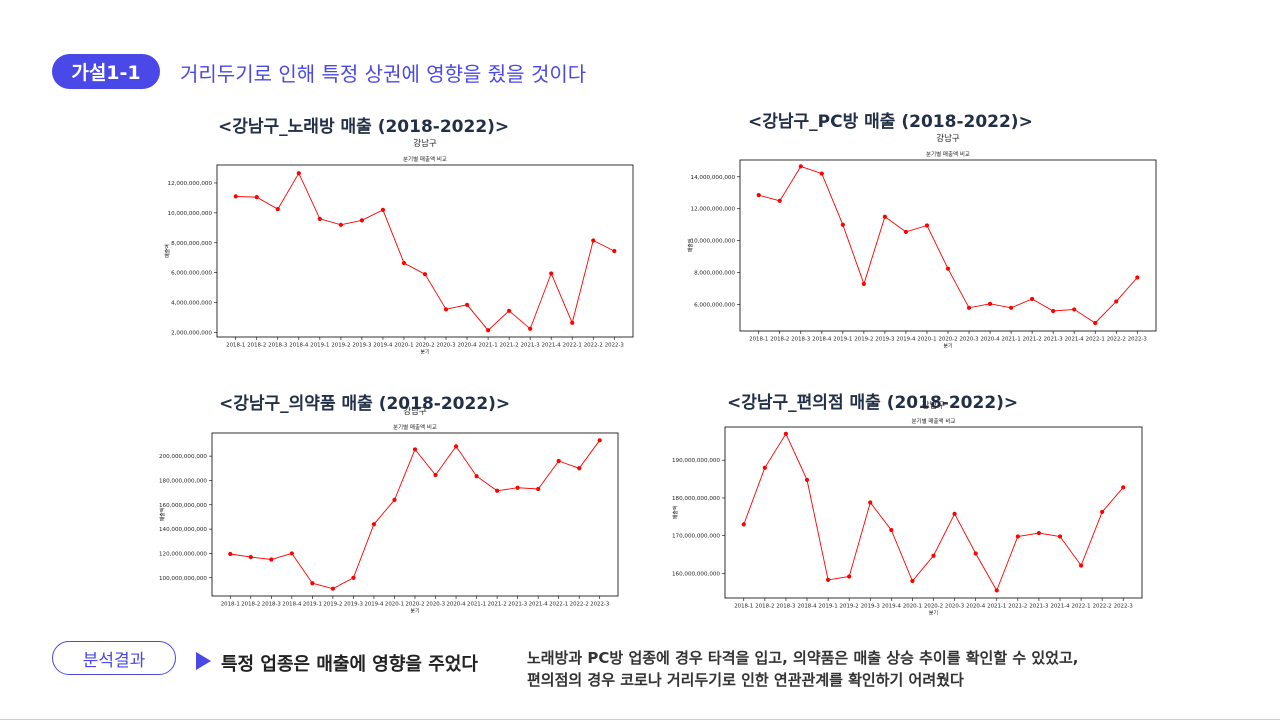  Describe the element at coordinates (191, 304) in the screenshot. I see `y-tick-label: 4,000,000,000` at that location.